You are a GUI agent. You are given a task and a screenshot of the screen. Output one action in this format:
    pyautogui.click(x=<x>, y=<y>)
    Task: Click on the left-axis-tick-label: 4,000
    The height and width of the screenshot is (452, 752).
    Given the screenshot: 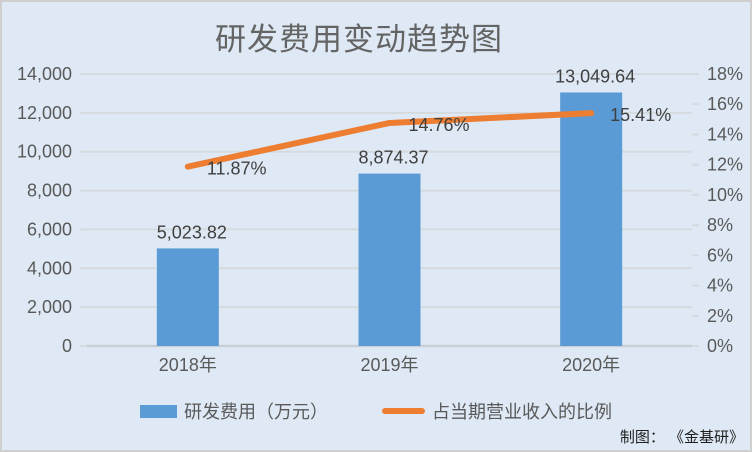 What is the action you would take?
    pyautogui.click(x=49, y=268)
    